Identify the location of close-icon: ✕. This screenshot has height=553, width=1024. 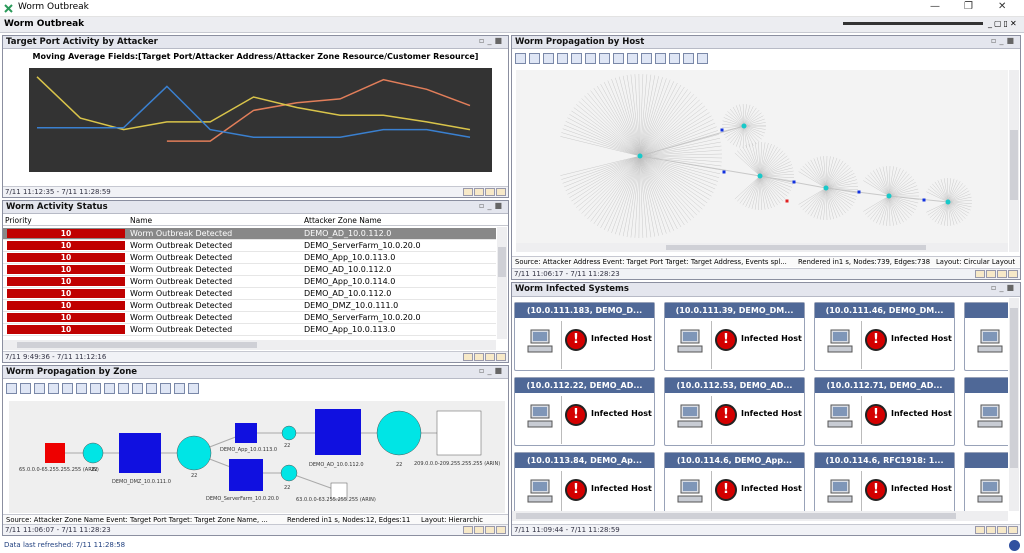
(1002, 6).